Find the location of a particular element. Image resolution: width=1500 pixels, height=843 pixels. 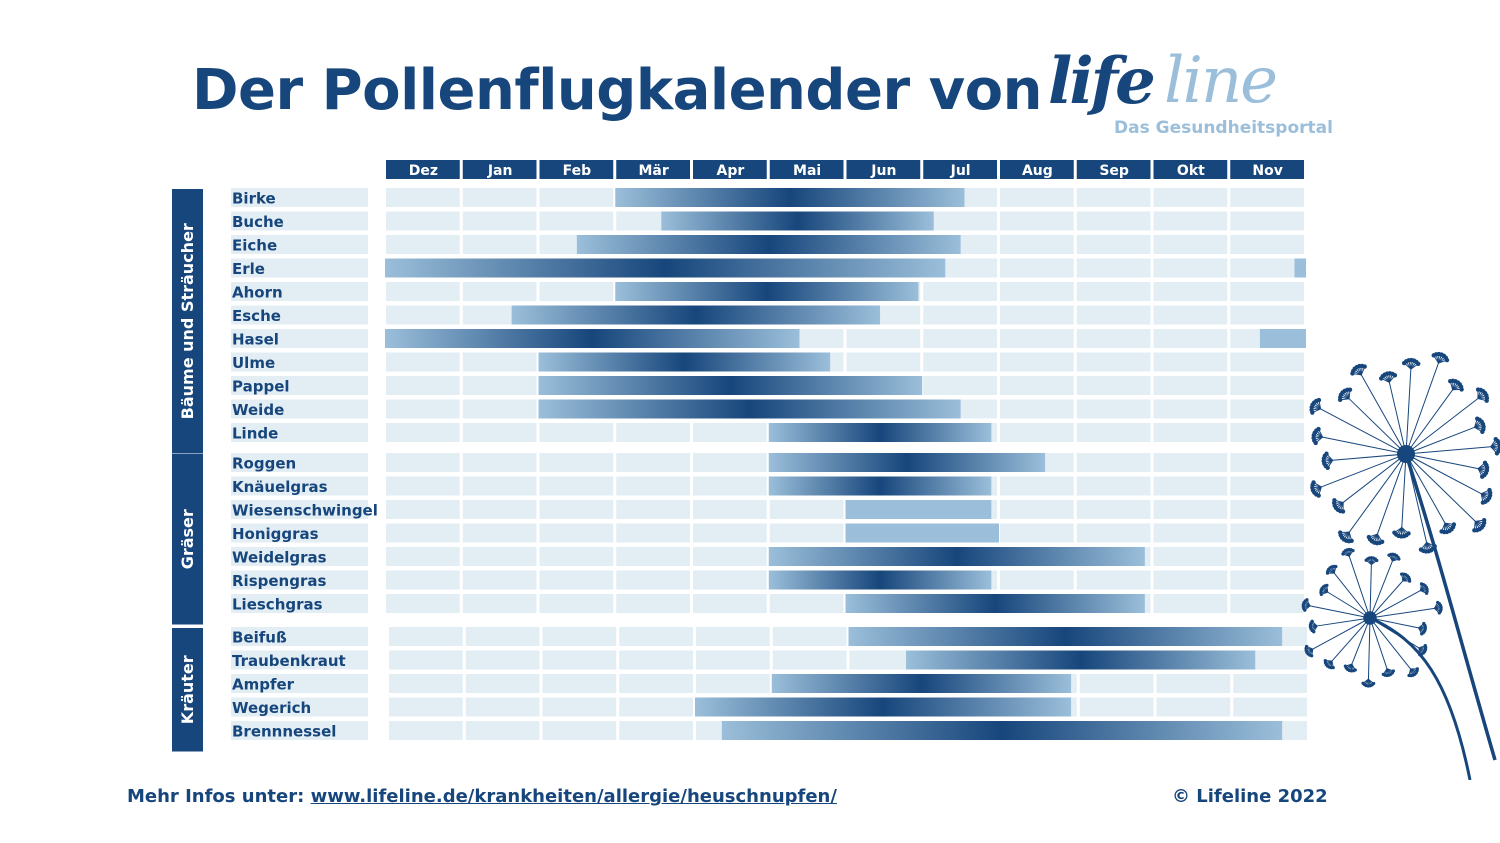

dandelion-center is located at coordinates (1406, 454).